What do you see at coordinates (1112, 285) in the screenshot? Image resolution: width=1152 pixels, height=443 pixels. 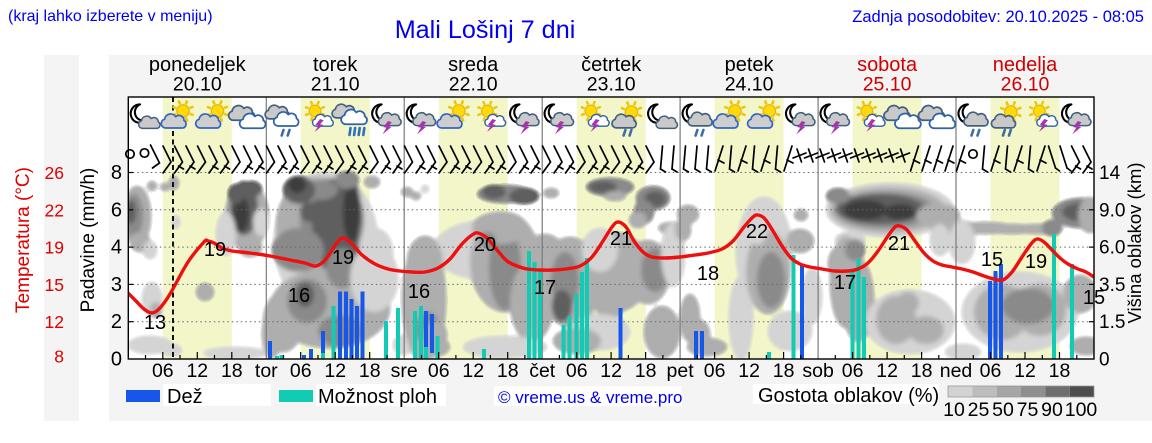 I see `svg-text: 3.5` at bounding box center [1112, 285].